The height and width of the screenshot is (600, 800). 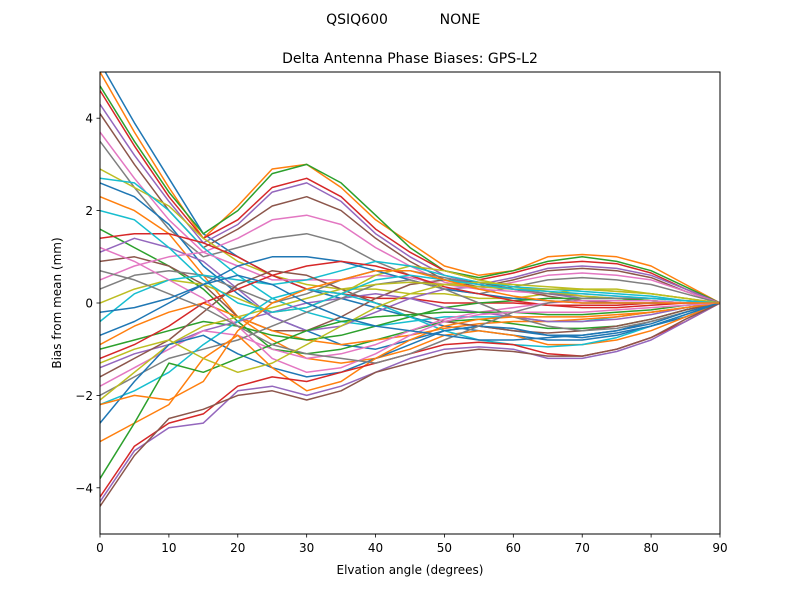 I want to click on series-line-s41, so click(x=410, y=307).